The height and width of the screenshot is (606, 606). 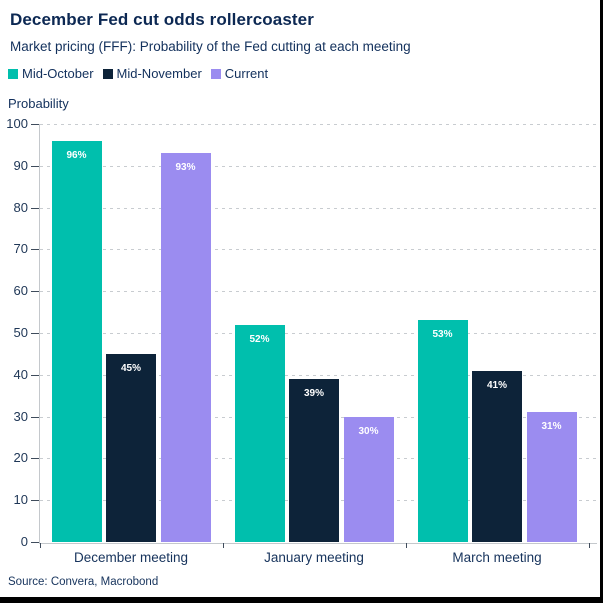 What do you see at coordinates (20, 291) in the screenshot?
I see `y-tick-label: 60` at bounding box center [20, 291].